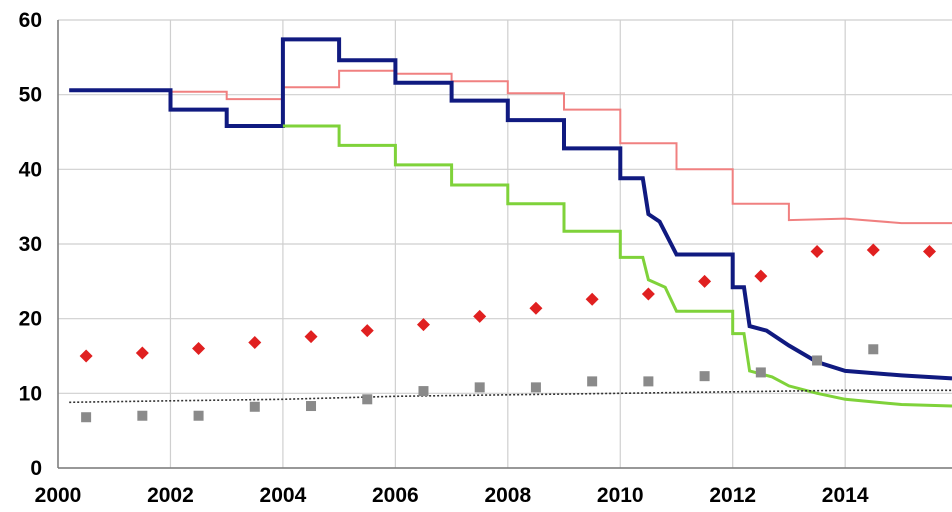 The image size is (952, 512). What do you see at coordinates (36, 468) in the screenshot?
I see `y-tick-label: 0` at bounding box center [36, 468].